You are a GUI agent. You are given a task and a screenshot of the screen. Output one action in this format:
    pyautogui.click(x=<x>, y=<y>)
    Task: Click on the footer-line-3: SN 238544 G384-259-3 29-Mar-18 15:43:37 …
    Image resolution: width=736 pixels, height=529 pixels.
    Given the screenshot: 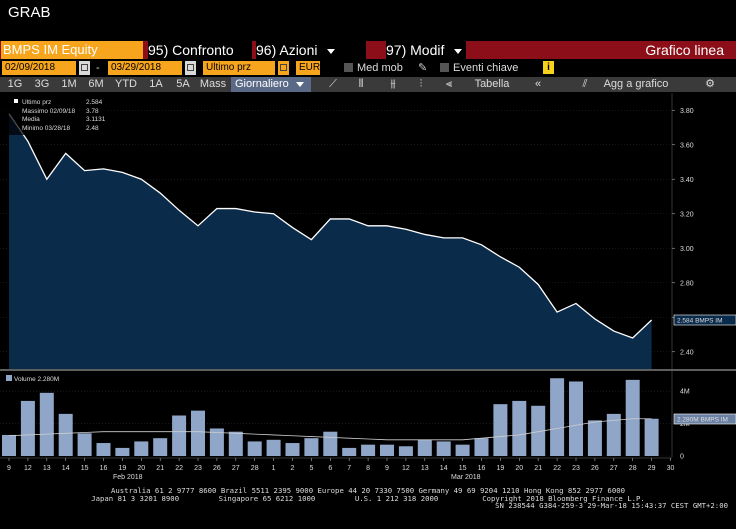 What is the action you would take?
    pyautogui.click(x=611, y=505)
    